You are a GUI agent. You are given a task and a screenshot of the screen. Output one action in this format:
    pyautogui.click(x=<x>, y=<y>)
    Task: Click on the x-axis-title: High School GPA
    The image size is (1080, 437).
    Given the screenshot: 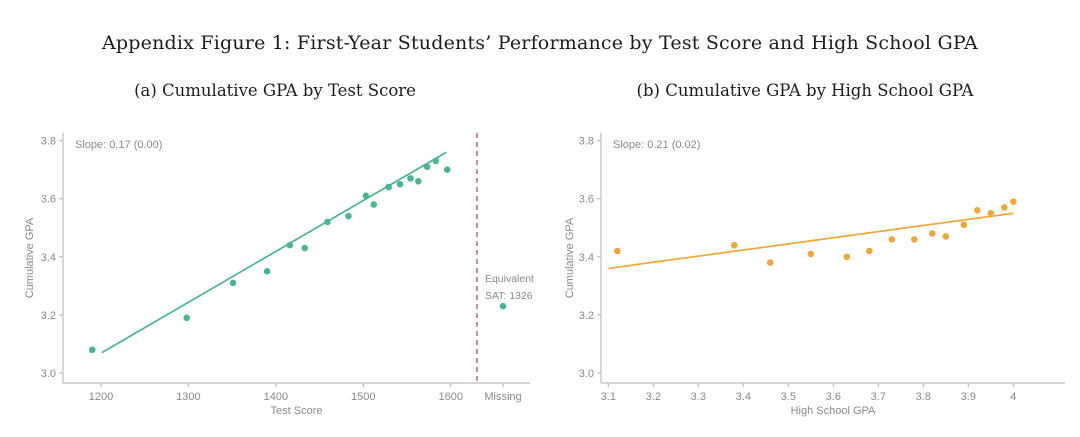 What is the action you would take?
    pyautogui.click(x=833, y=411)
    